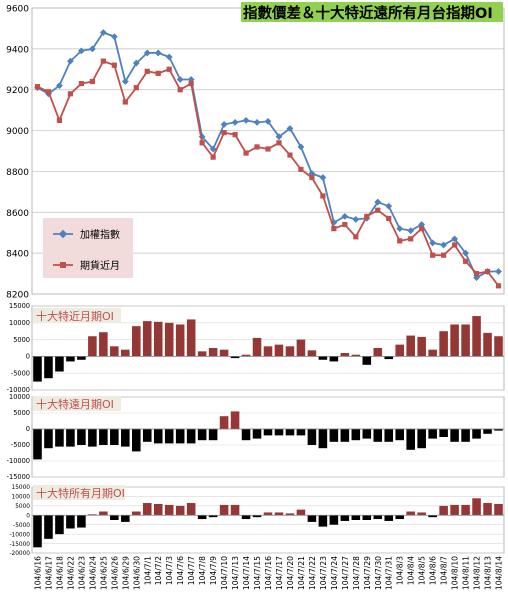 Image resolution: width=508 pixels, height=604 pixels. Describe the element at coordinates (290, 573) in the screenshot. I see `x-tick-label: 104/7/20` at that location.